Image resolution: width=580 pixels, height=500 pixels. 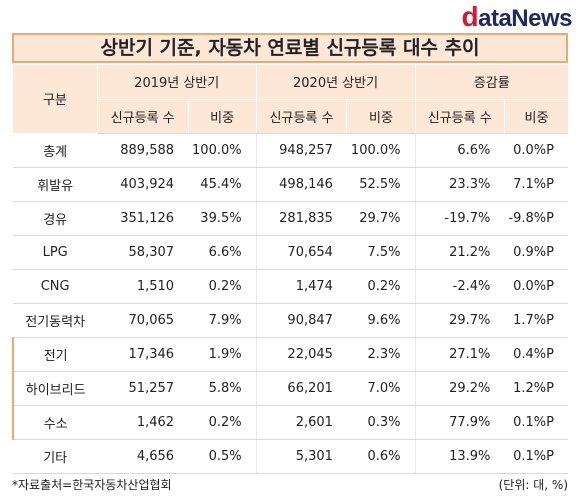 I want to click on table-row: 기타 4,656 0.5% 5,301 0.6% 13.9% 0.1%P, so click(x=290, y=456).